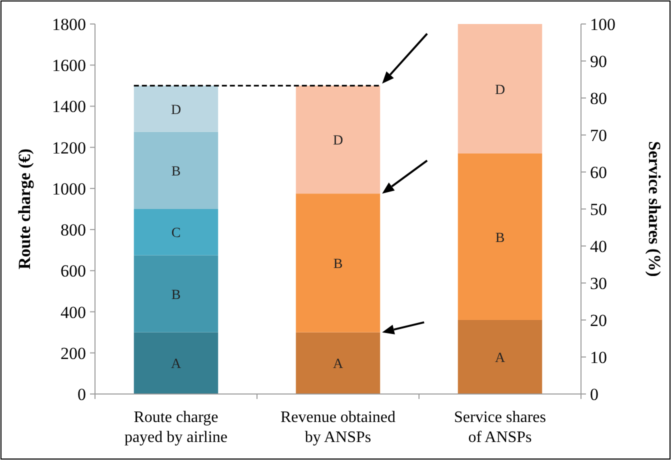 Image resolution: width=671 pixels, height=460 pixels. Describe the element at coordinates (603, 24) in the screenshot. I see `y2-tick-label: 100` at that location.